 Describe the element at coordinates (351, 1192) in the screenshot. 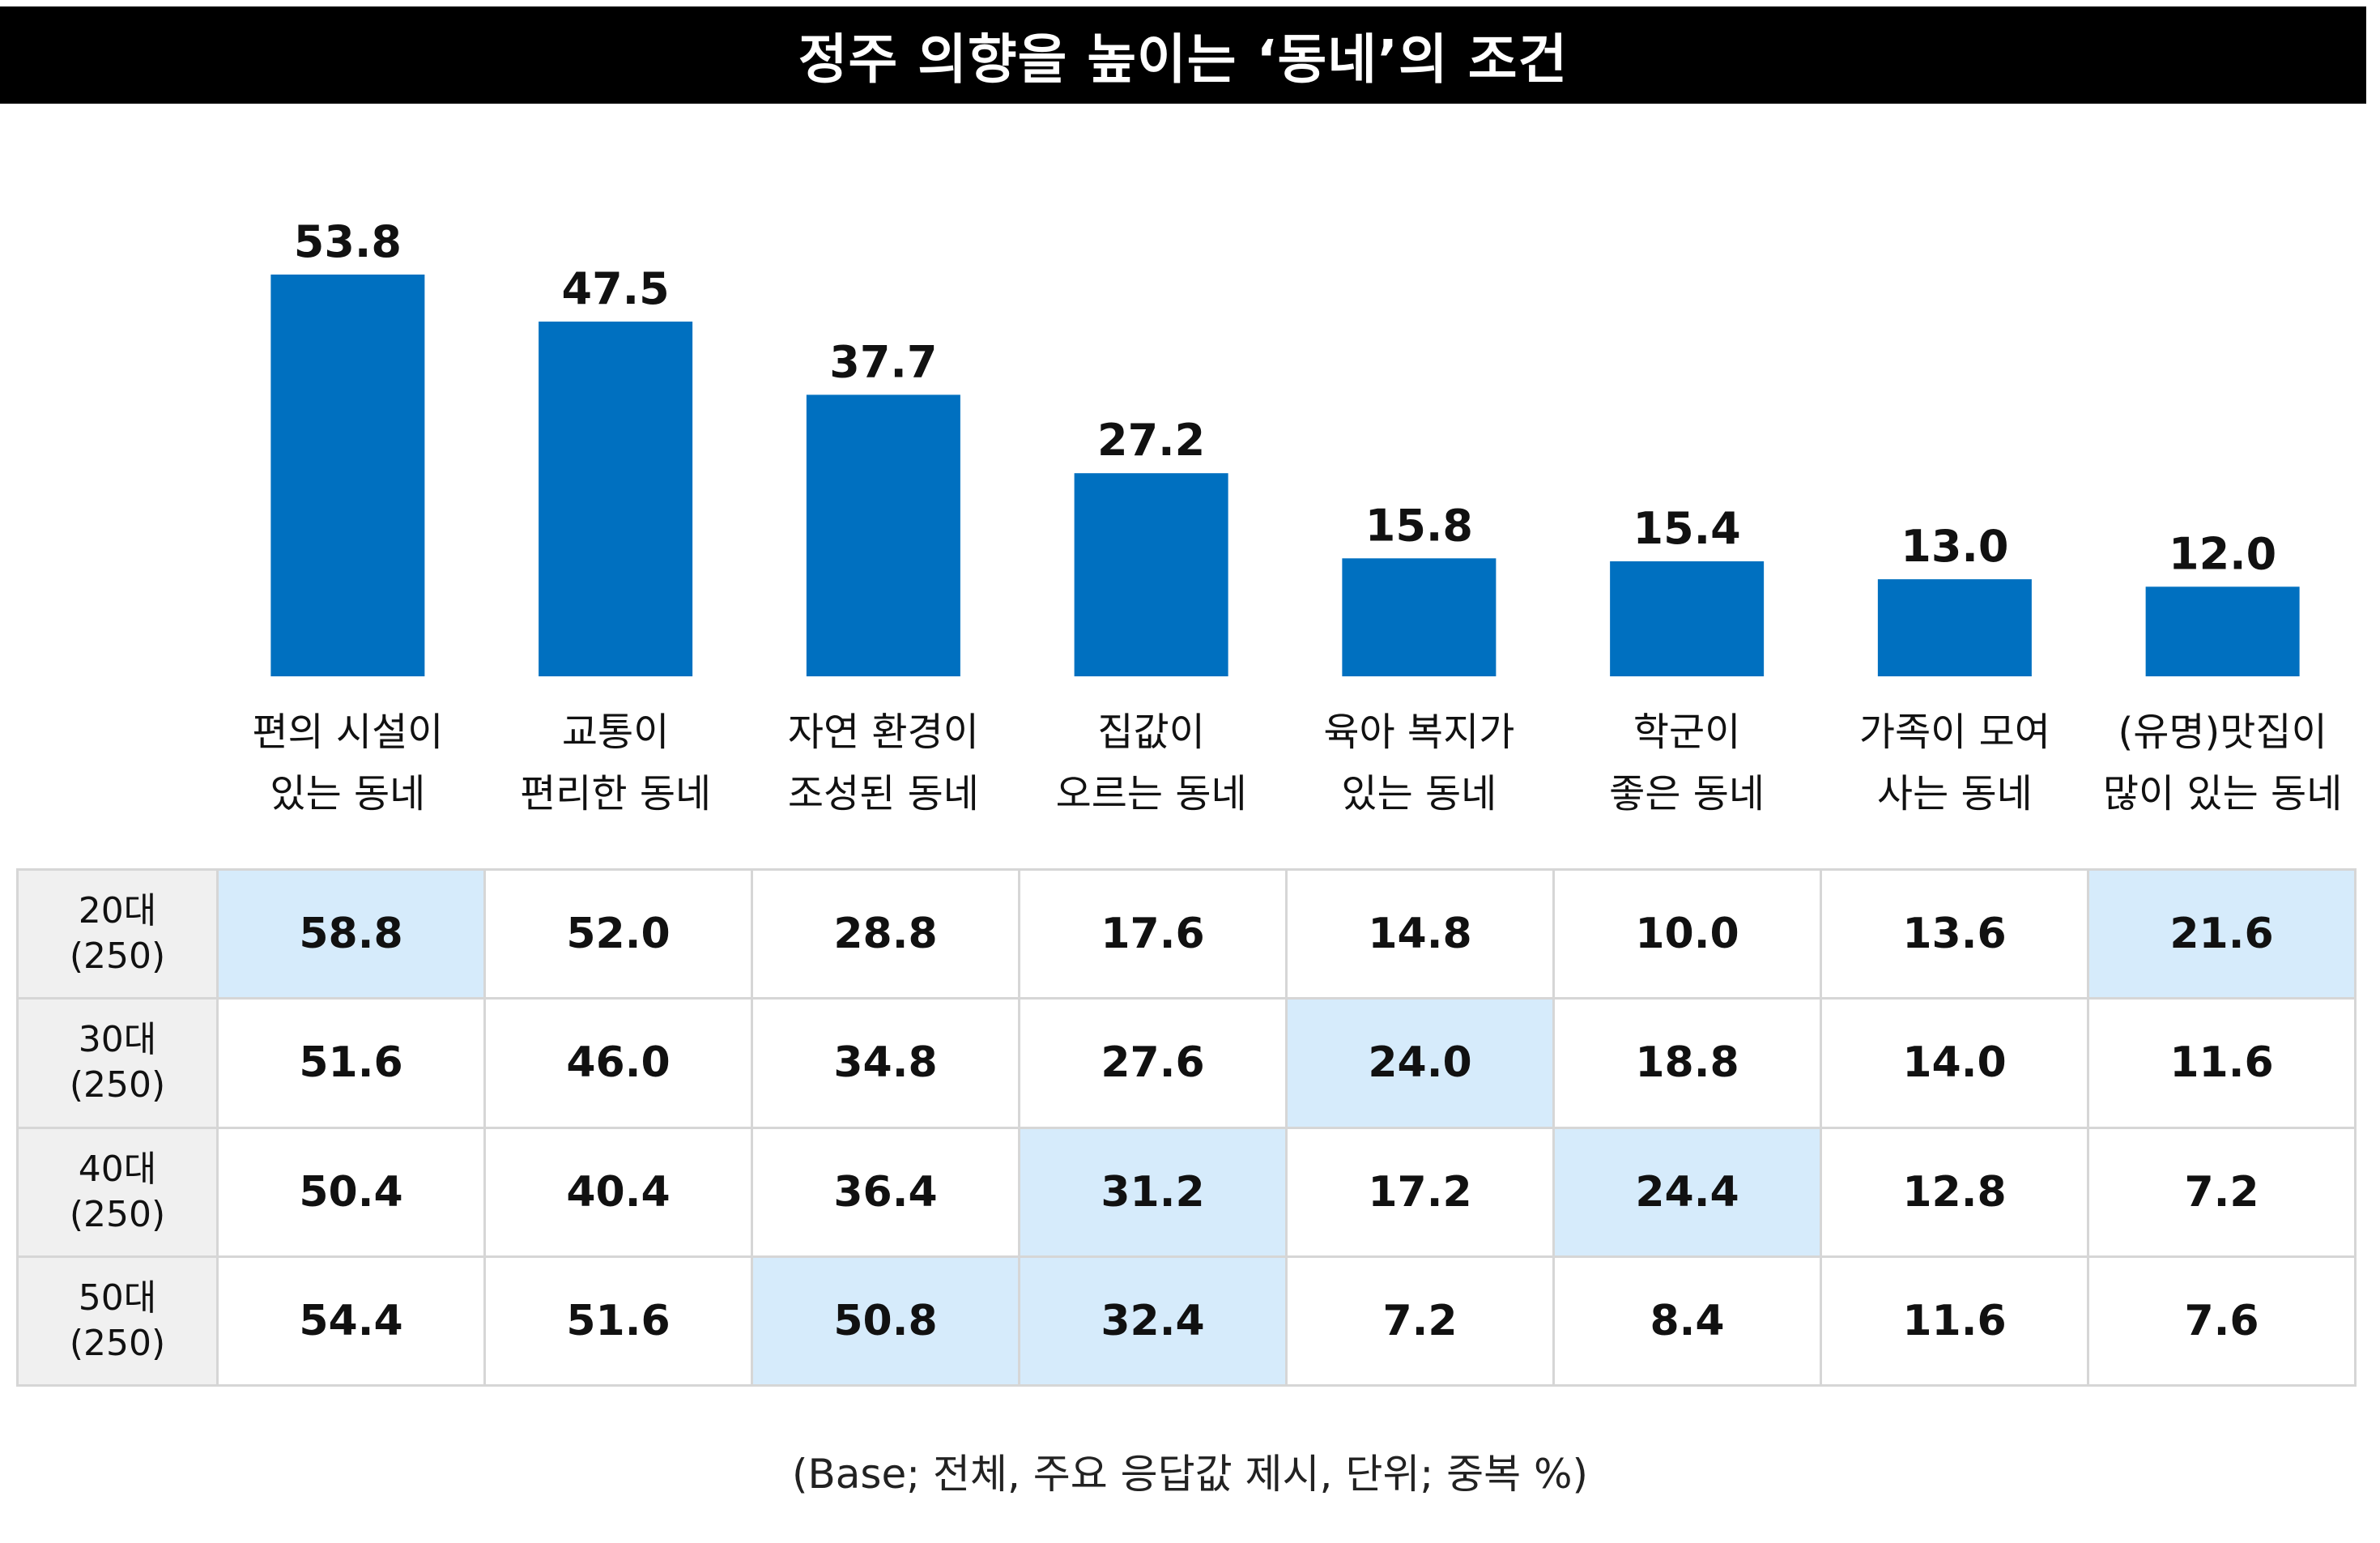

I see `table-cell: 50.4` at that location.